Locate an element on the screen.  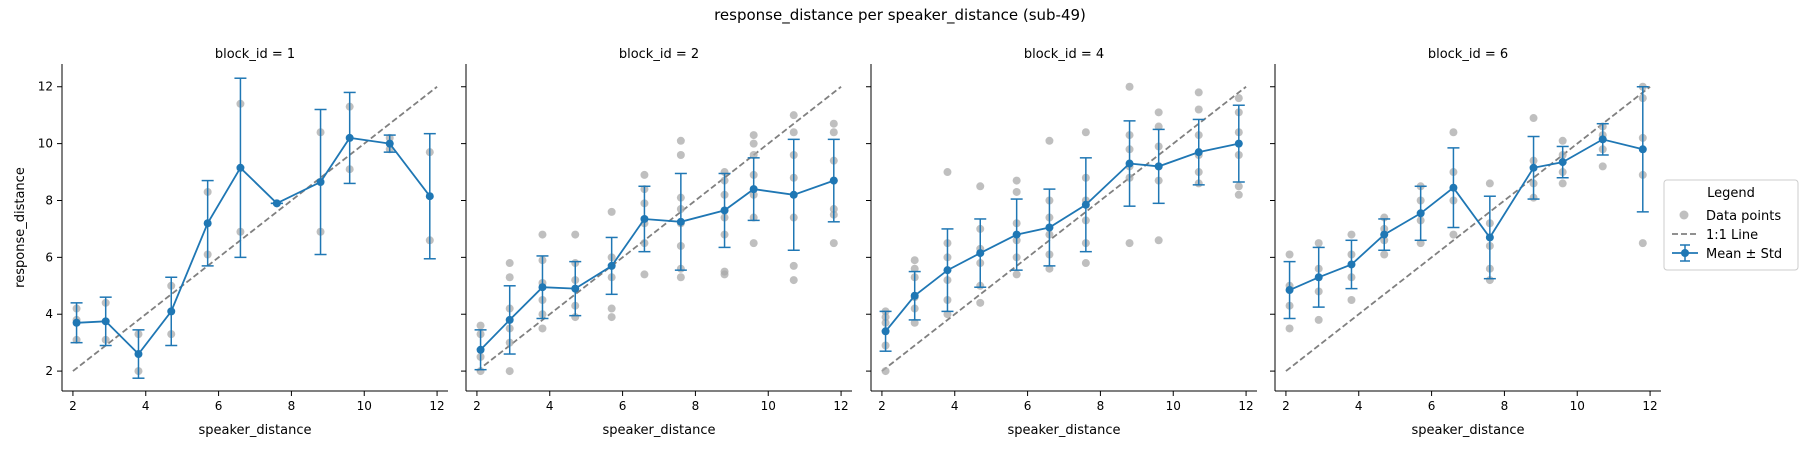
y-tick-label: 4 is located at coordinates (49, 314).